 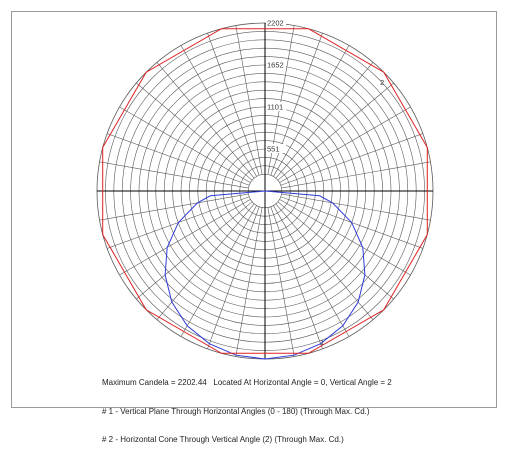 What do you see at coordinates (382, 82) in the screenshot?
I see `series-2-marker: 2` at bounding box center [382, 82].